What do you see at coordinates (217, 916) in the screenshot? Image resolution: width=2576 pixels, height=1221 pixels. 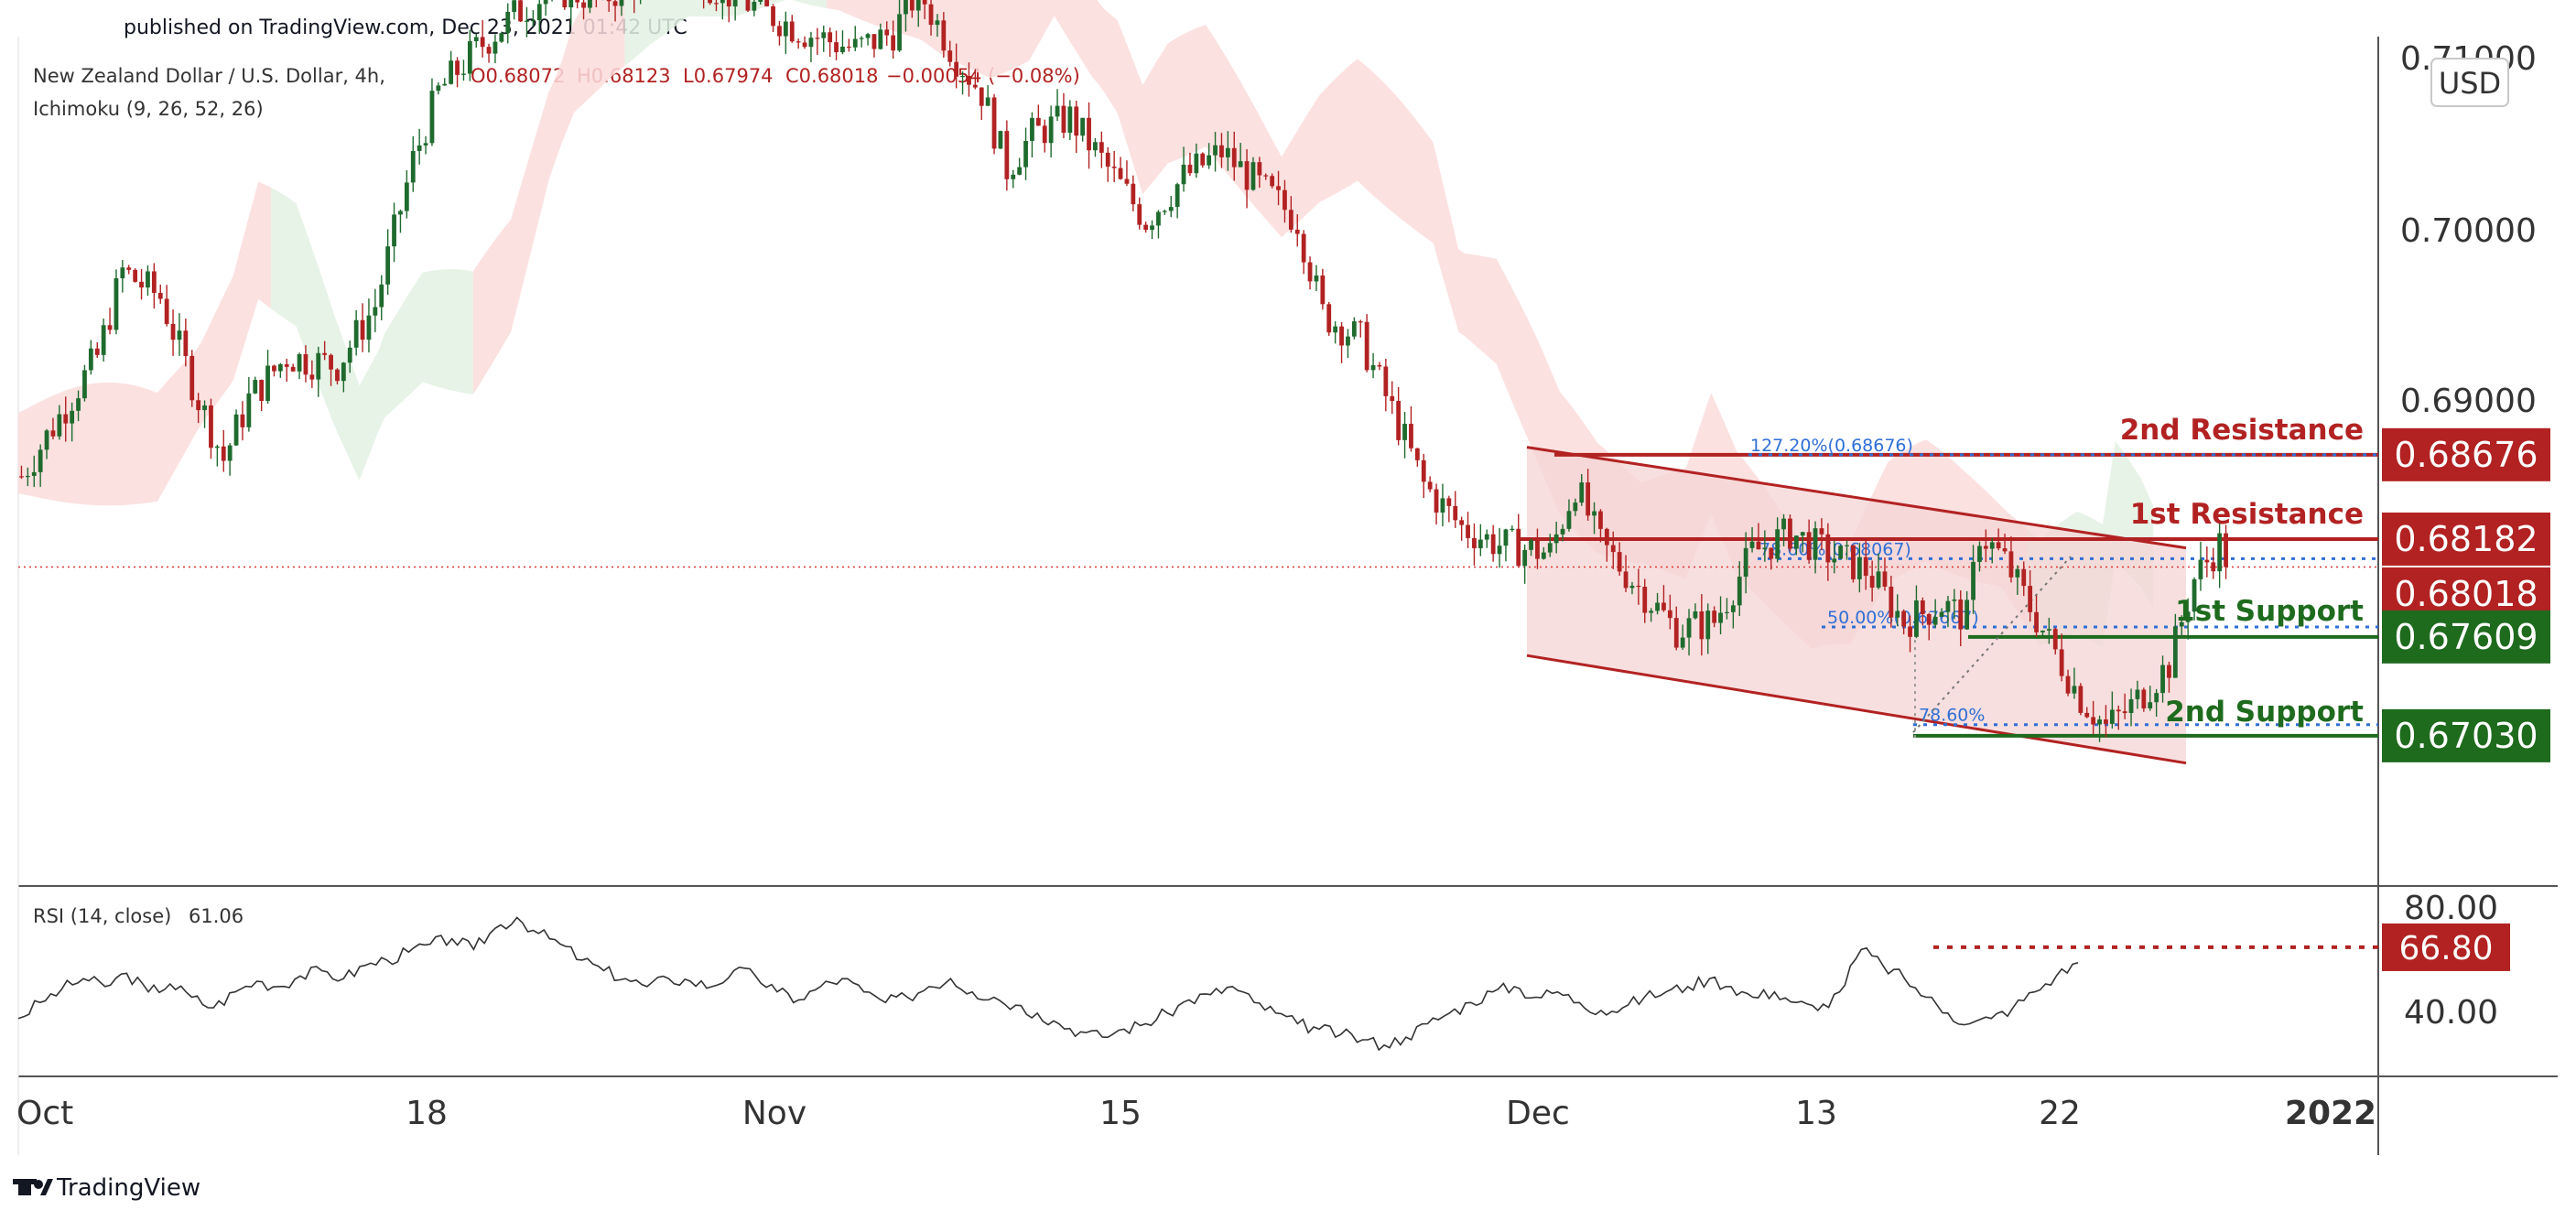 I see `rsi-current-value: 61.06` at bounding box center [217, 916].